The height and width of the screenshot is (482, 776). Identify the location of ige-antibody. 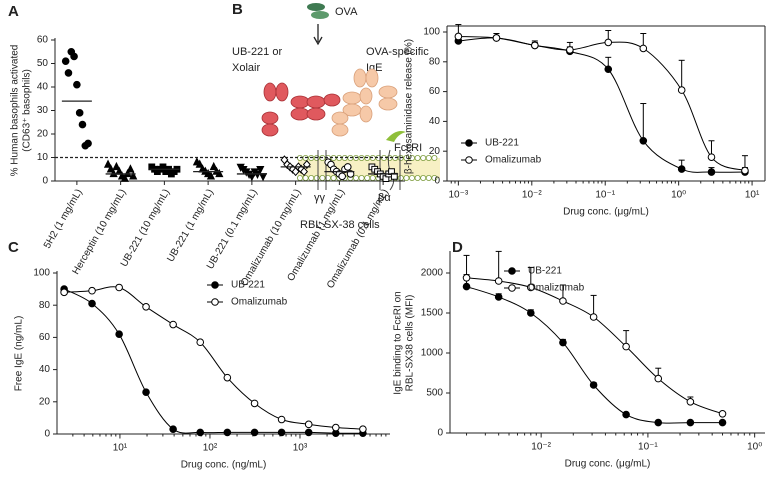
(364, 102).